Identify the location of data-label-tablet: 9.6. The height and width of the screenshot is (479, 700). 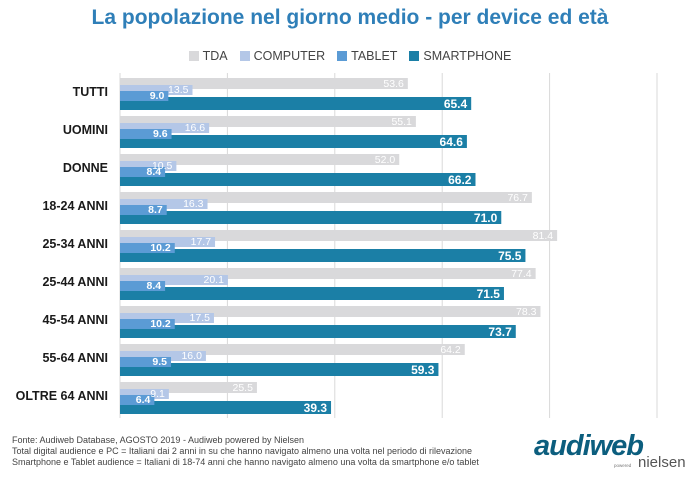
(160, 134).